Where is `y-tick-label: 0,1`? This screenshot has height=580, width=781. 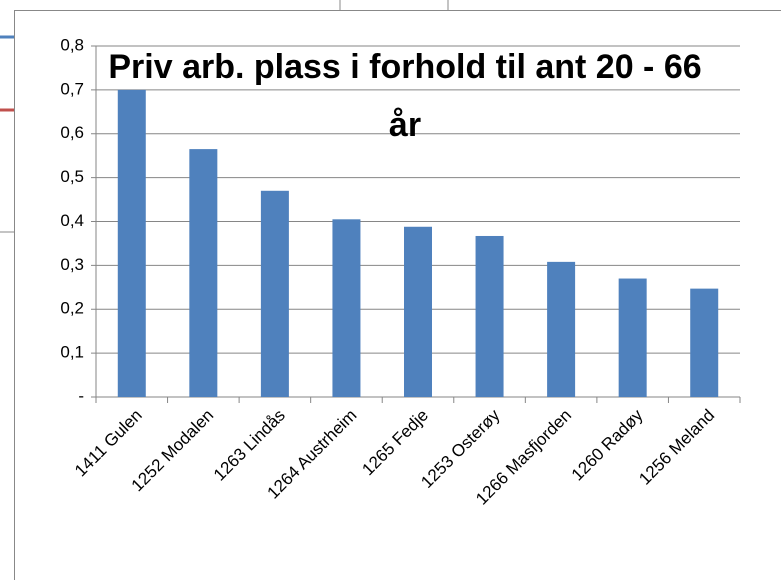 y-tick-label: 0,1 is located at coordinates (72, 352).